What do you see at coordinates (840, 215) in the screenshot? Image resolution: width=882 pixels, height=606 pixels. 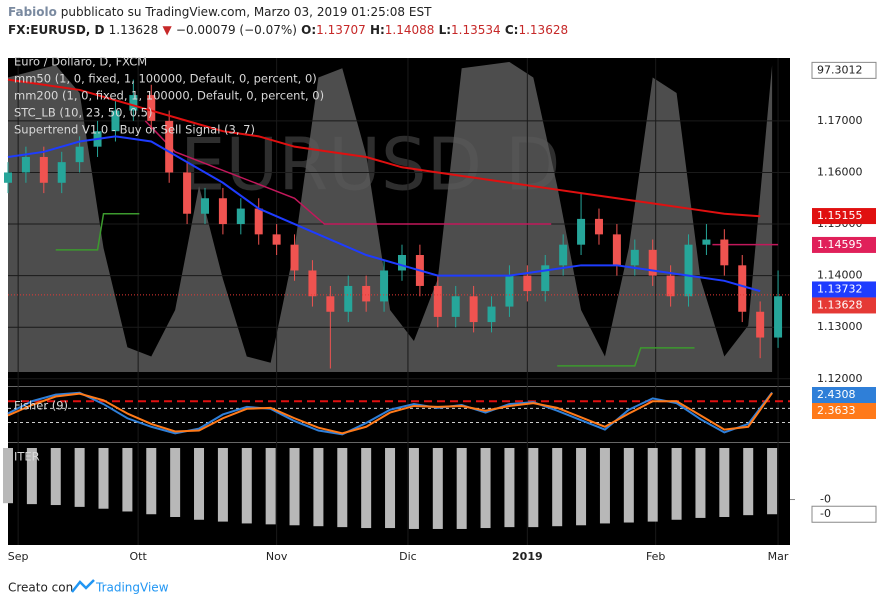 I see `price-marker-label: 1.15155` at bounding box center [840, 215].